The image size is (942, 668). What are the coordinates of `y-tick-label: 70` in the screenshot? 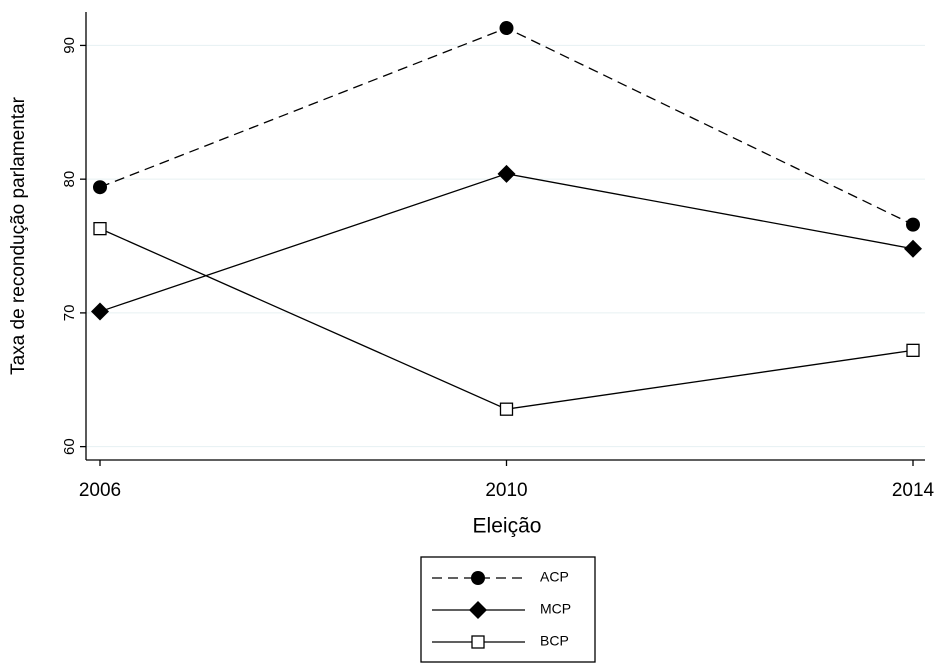 It's located at (69, 313).